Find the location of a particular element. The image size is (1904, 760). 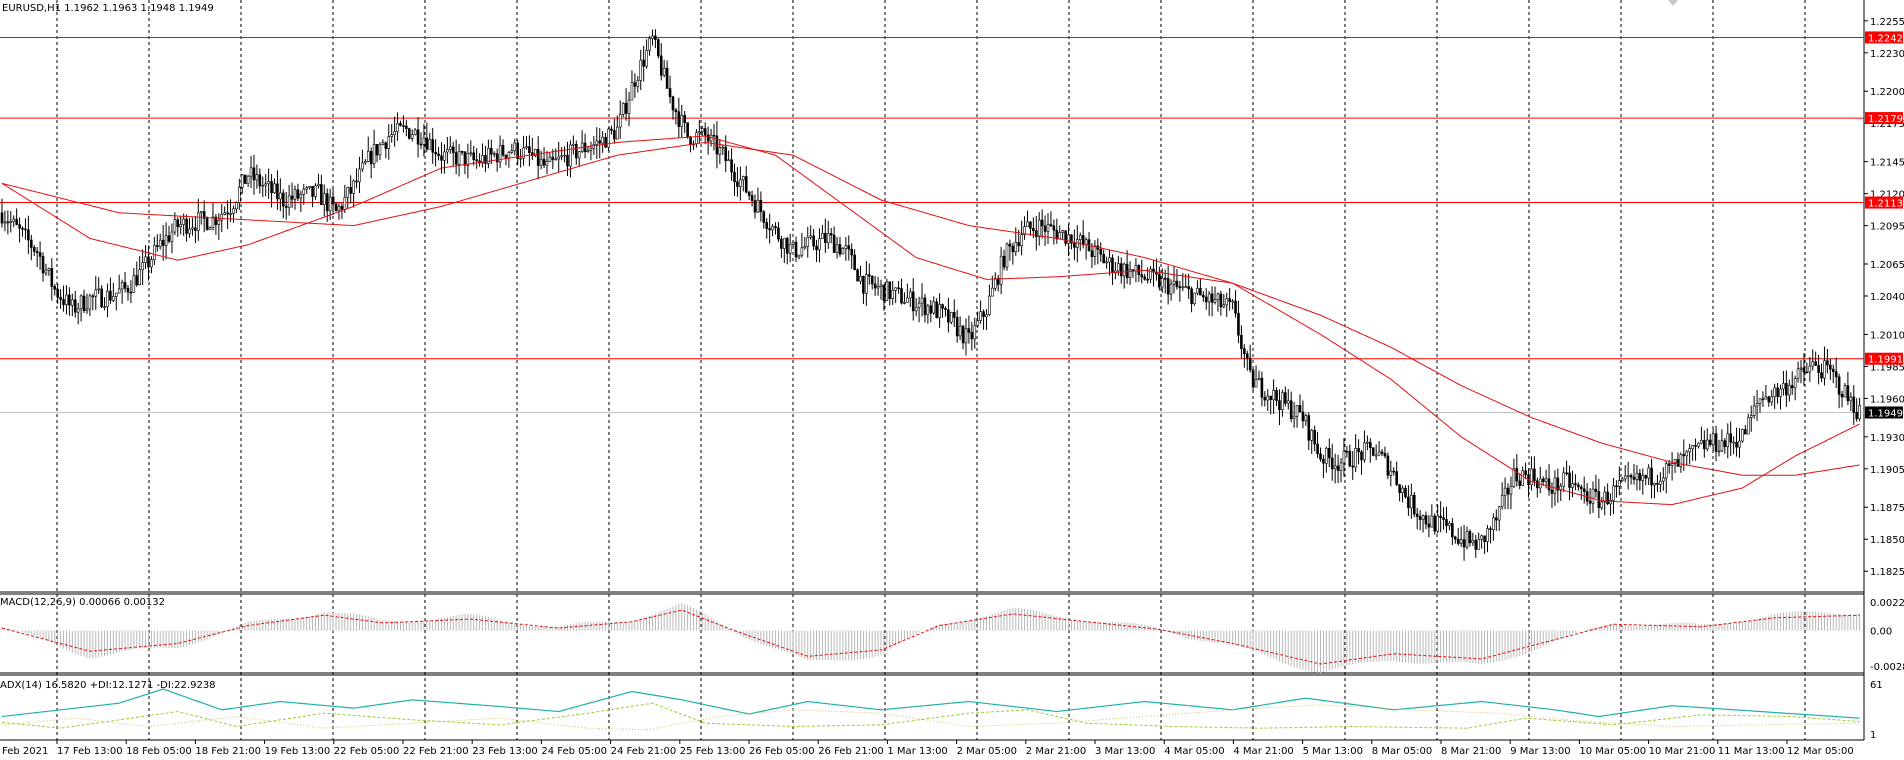

price-tick-label: 1.1985 is located at coordinates (1887, 367).